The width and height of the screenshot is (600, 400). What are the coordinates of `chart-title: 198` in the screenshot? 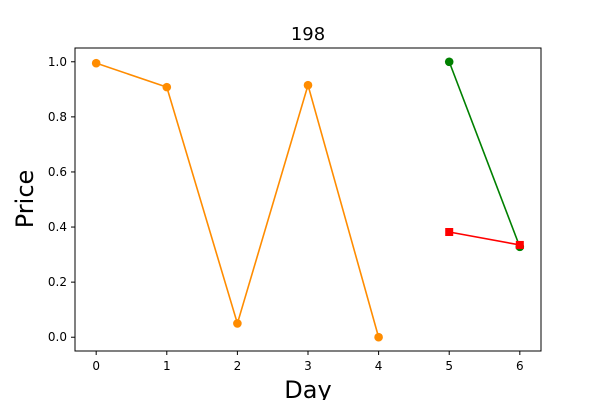 It's located at (308, 34).